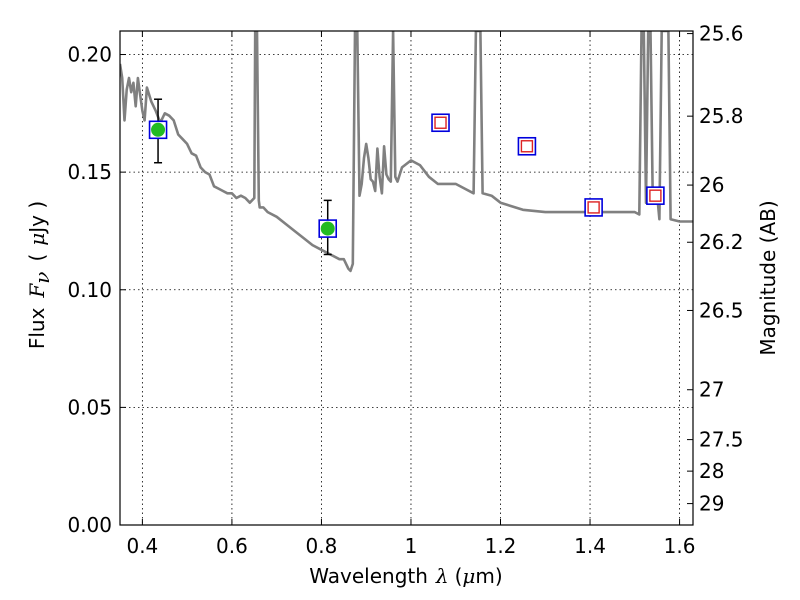 The height and width of the screenshot is (600, 800). I want to click on x-axis-label: Wavelength λ (μm), so click(405, 576).